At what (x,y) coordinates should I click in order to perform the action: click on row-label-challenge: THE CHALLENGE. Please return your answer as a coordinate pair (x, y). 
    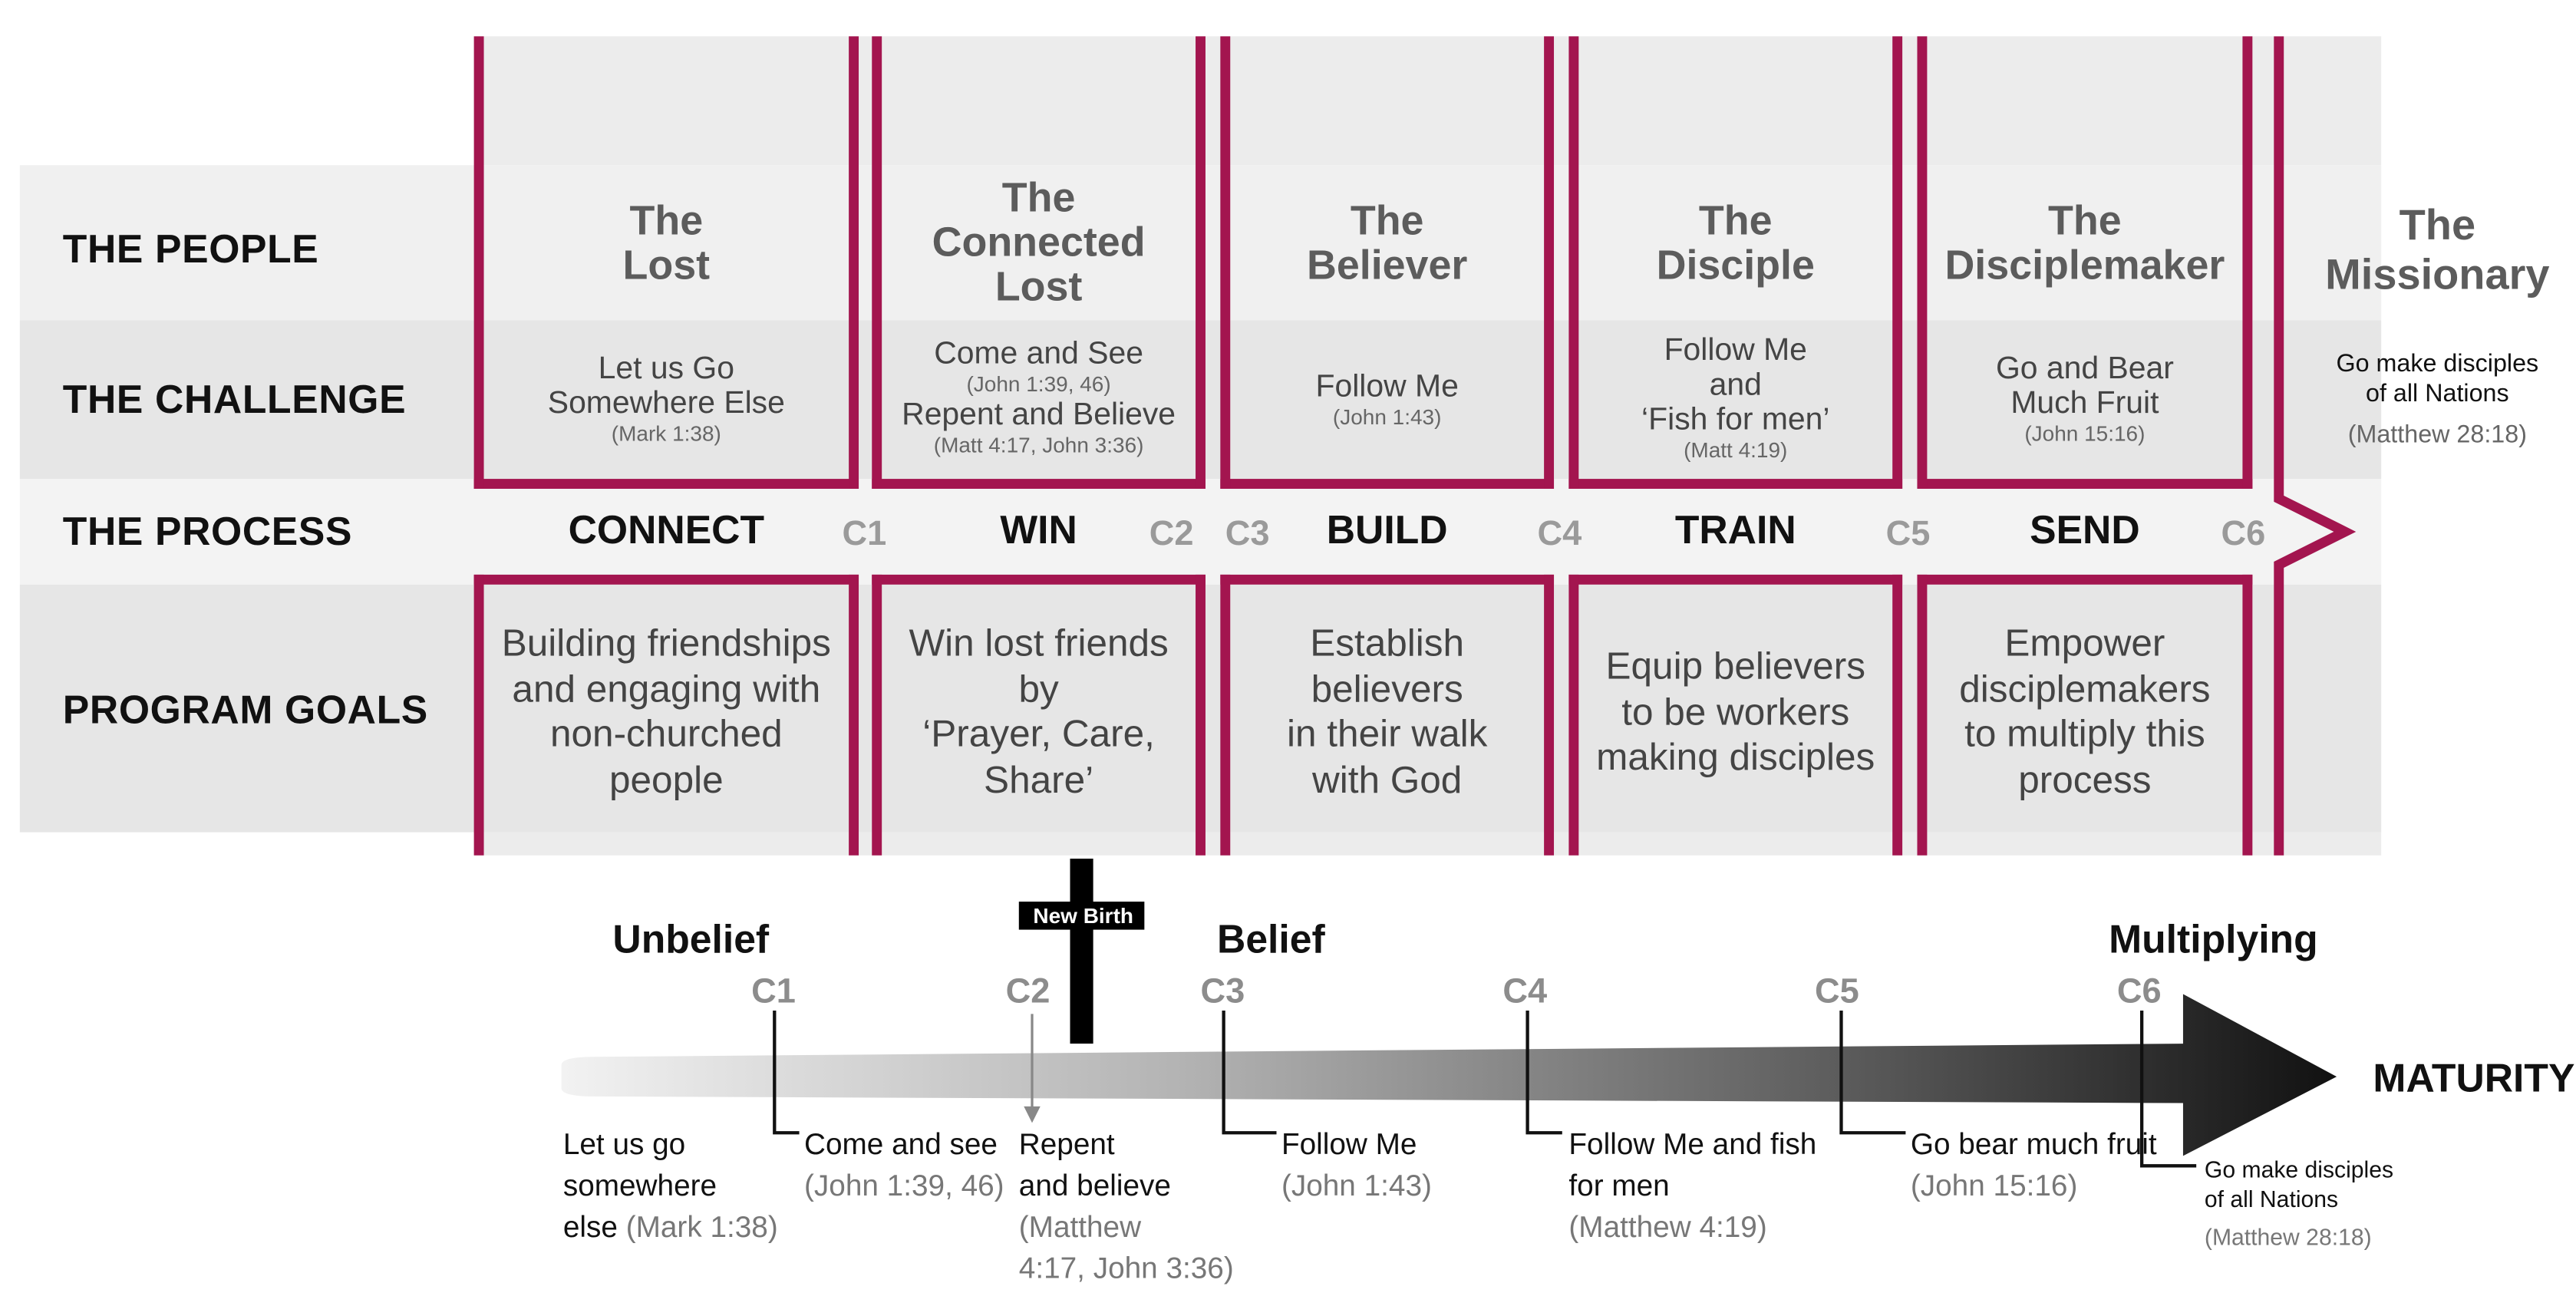
    Looking at the image, I should click on (234, 400).